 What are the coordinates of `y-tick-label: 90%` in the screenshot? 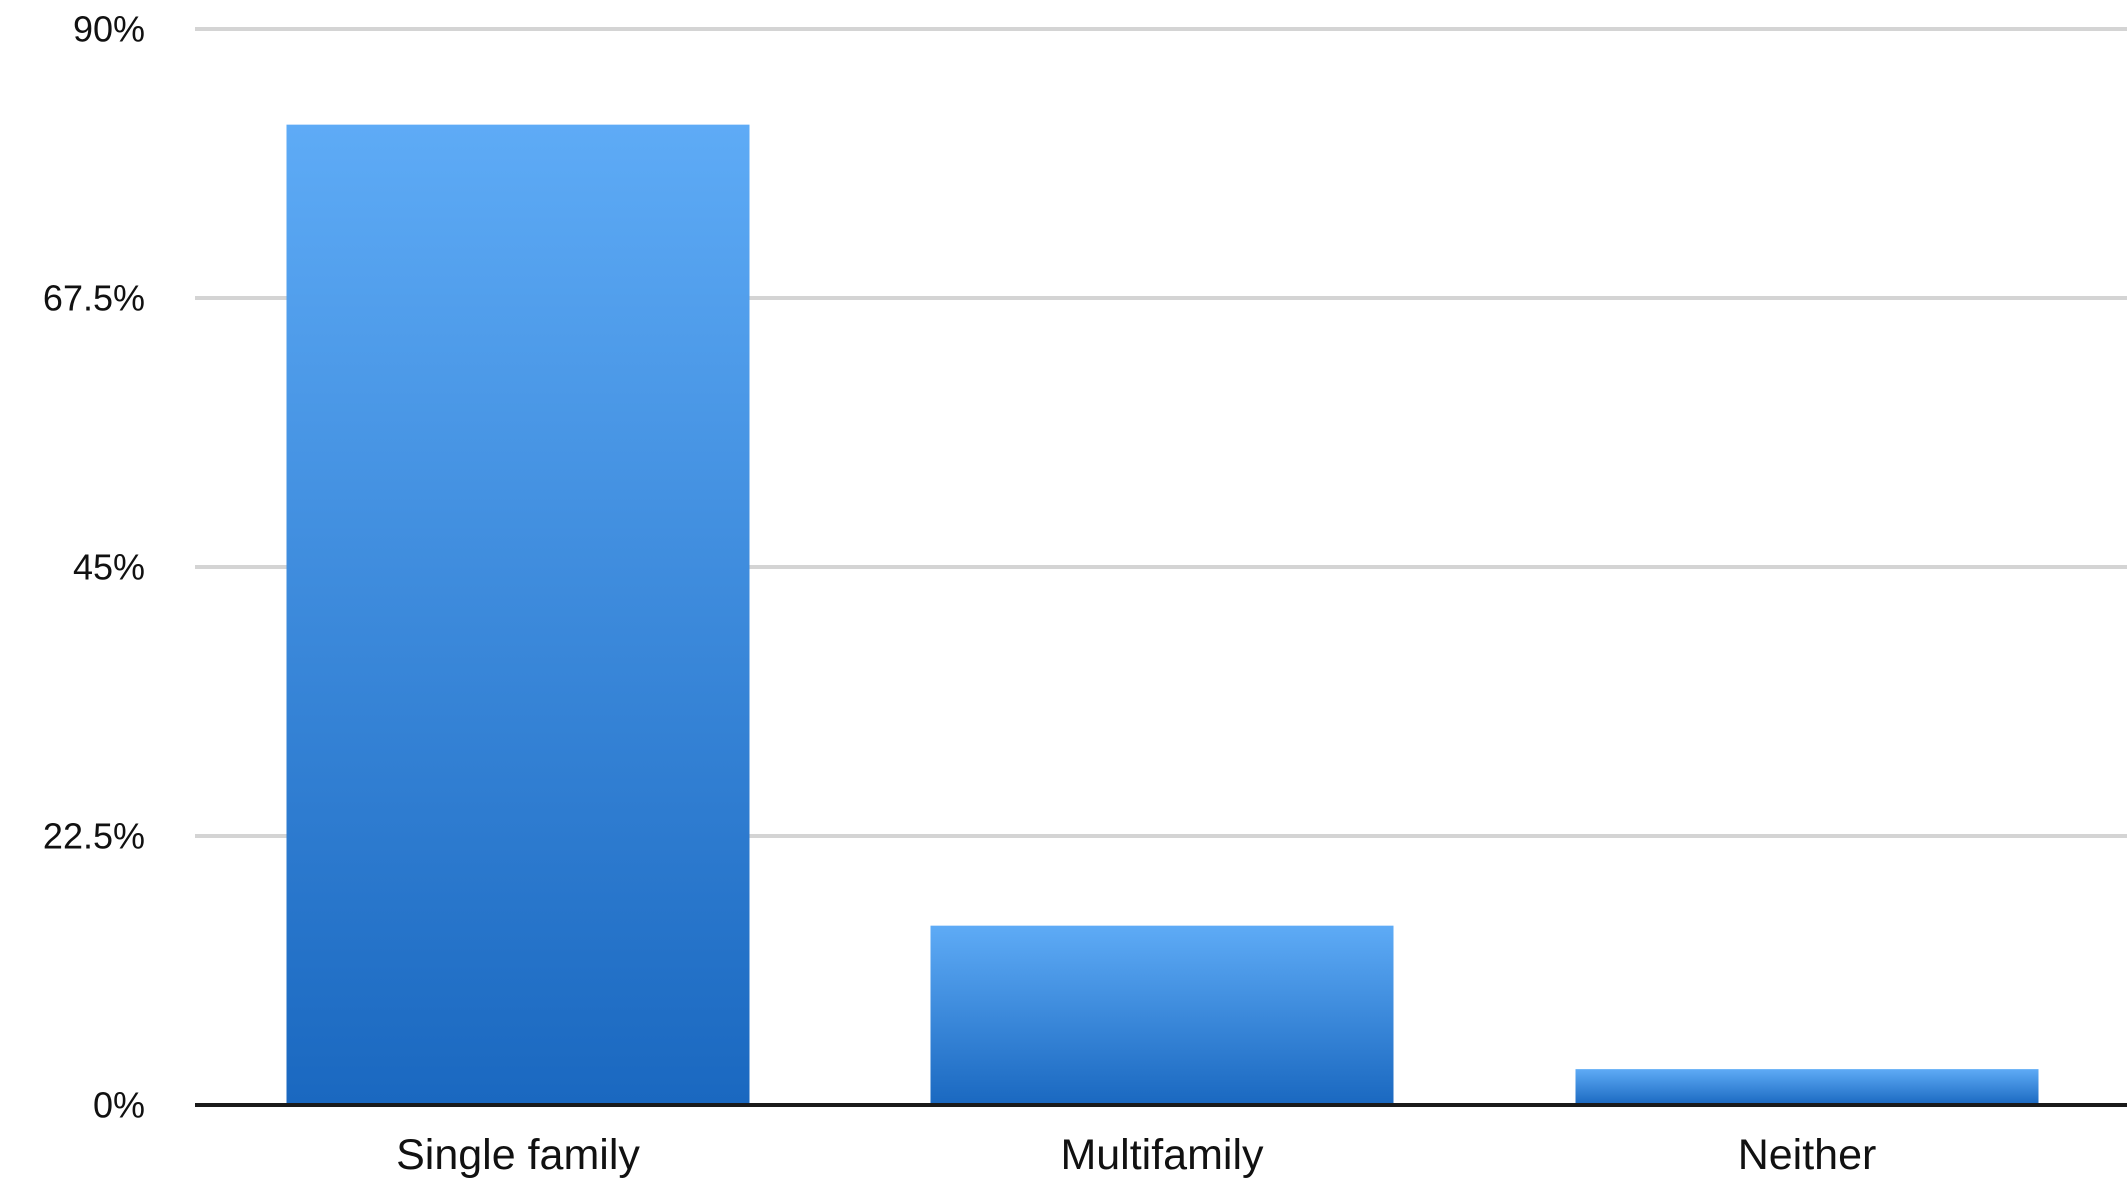 It's located at (109, 29).